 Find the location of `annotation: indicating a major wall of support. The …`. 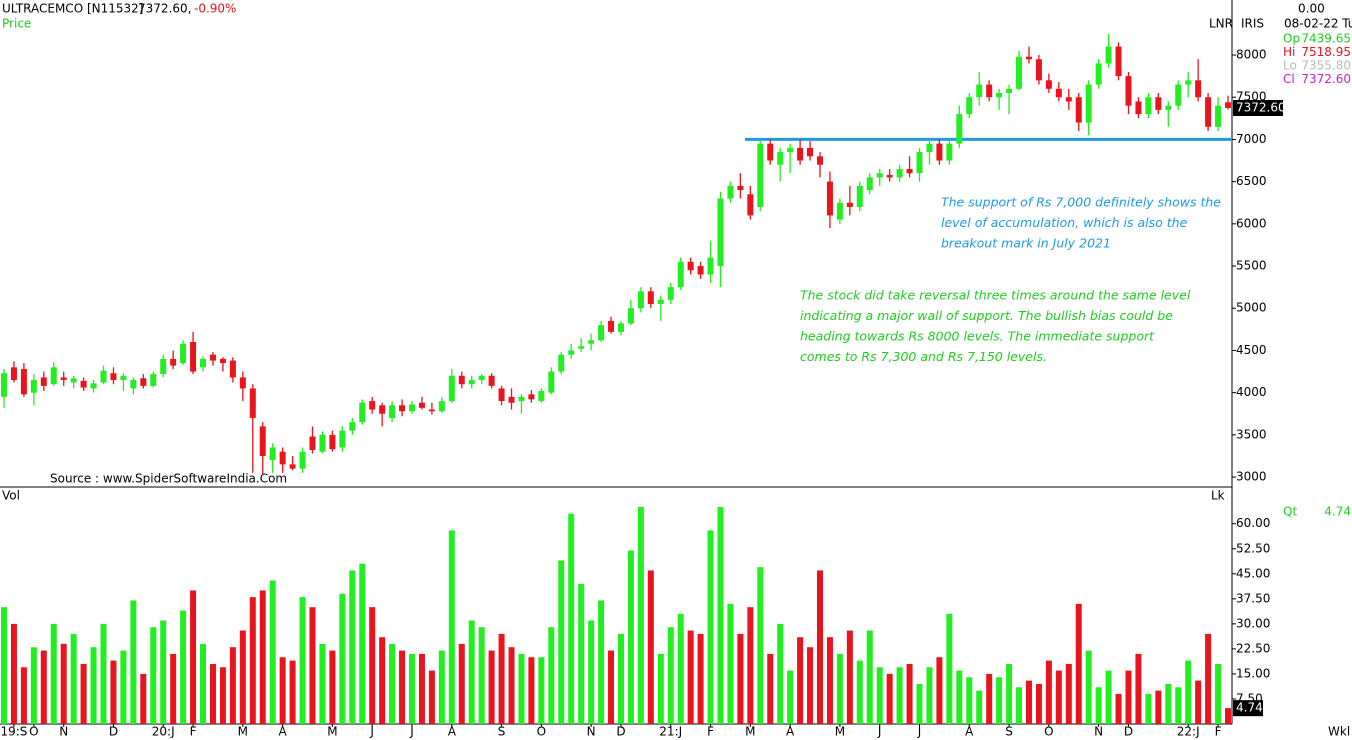

annotation: indicating a major wall of support. The … is located at coordinates (986, 315).